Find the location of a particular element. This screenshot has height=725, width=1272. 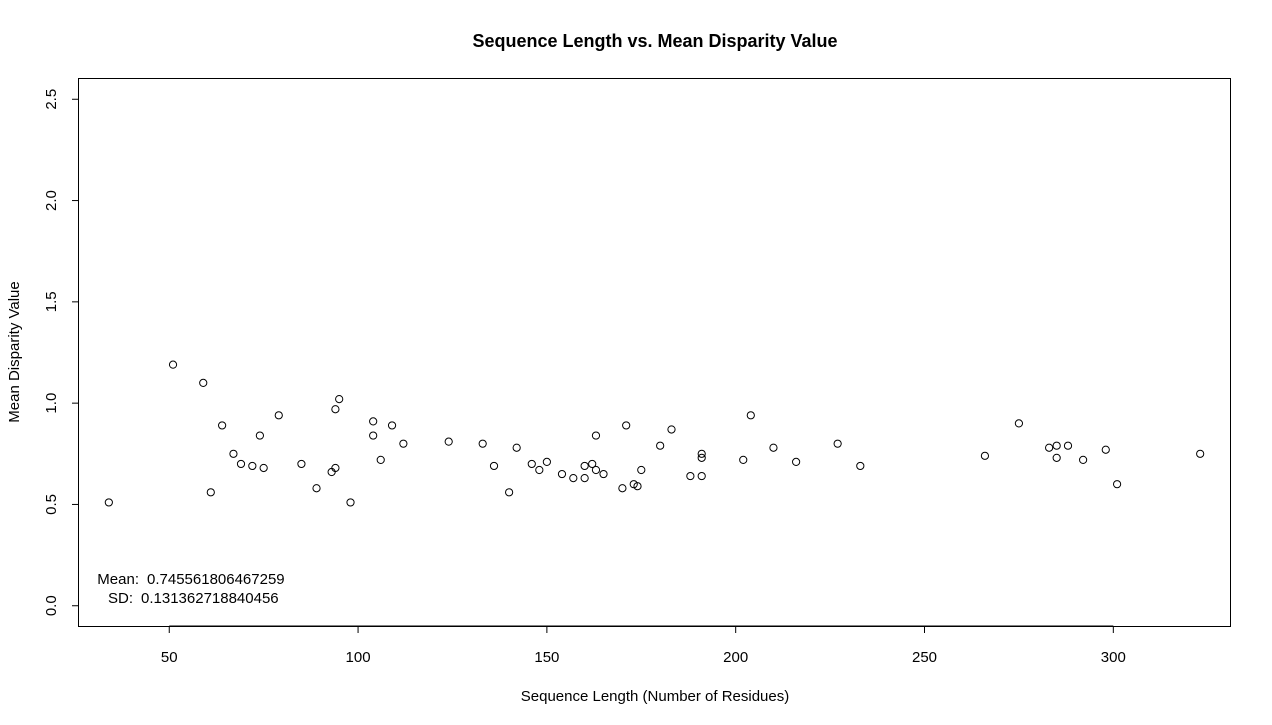

mean-value: 0.745561806467259 is located at coordinates (216, 579).